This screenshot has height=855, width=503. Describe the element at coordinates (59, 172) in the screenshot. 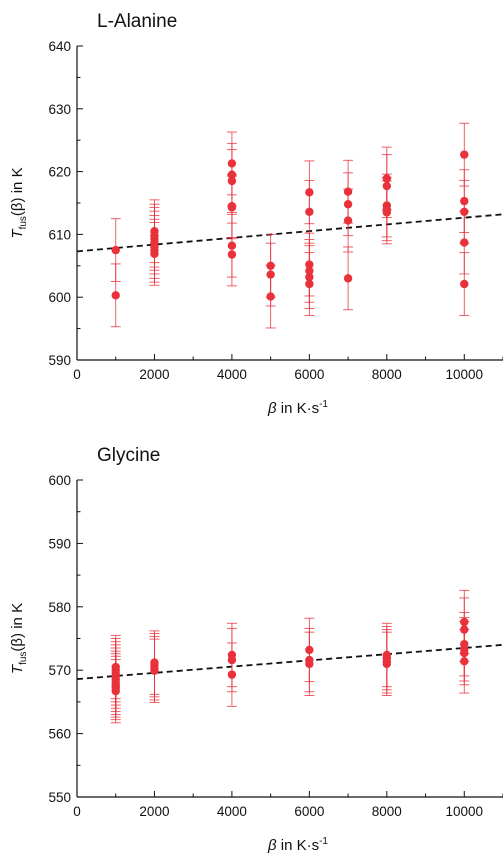

I see `y-tick-label: 620` at that location.